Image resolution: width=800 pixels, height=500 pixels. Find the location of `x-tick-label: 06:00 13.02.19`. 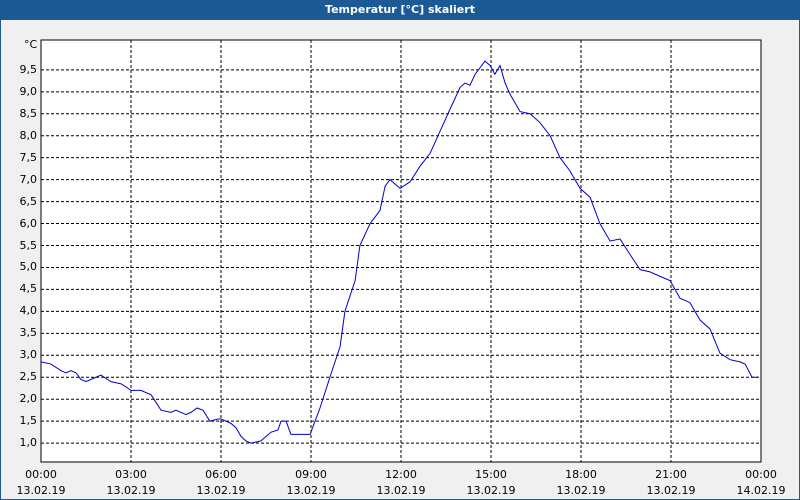

x-tick-label: 06:00 13.02.19 is located at coordinates (221, 482).